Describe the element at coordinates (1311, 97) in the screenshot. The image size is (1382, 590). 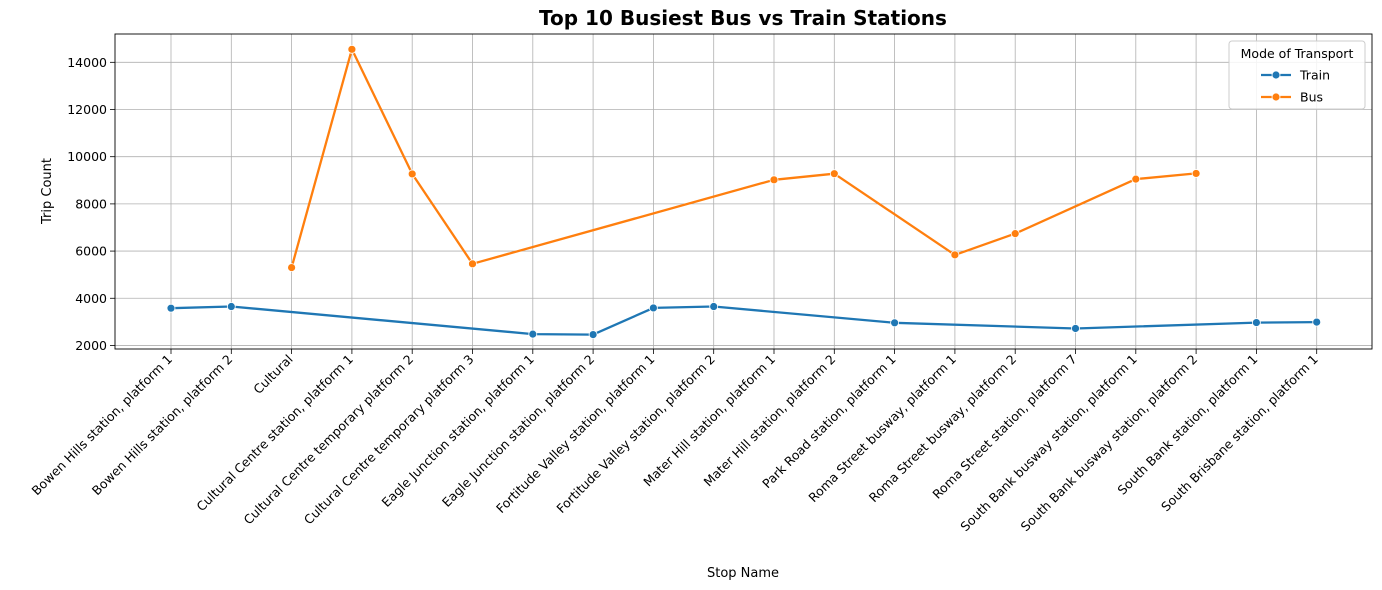
I see `legend-label-bus: Bus` at that location.